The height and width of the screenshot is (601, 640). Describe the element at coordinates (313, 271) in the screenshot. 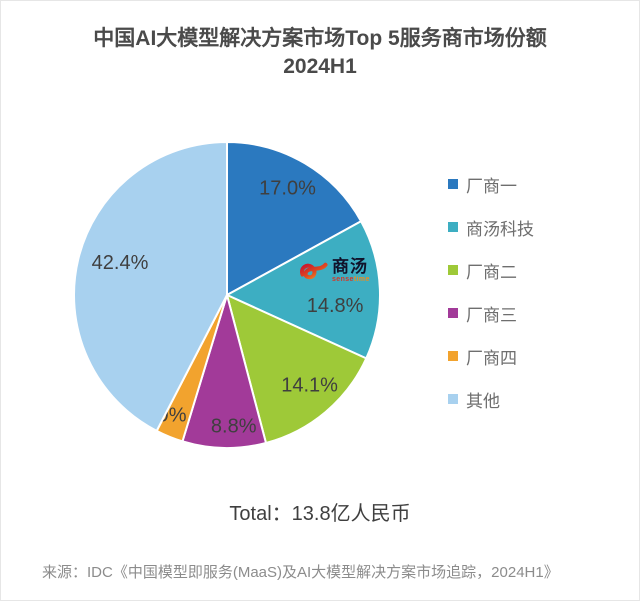

I see `sensetime-logo-icon` at that location.